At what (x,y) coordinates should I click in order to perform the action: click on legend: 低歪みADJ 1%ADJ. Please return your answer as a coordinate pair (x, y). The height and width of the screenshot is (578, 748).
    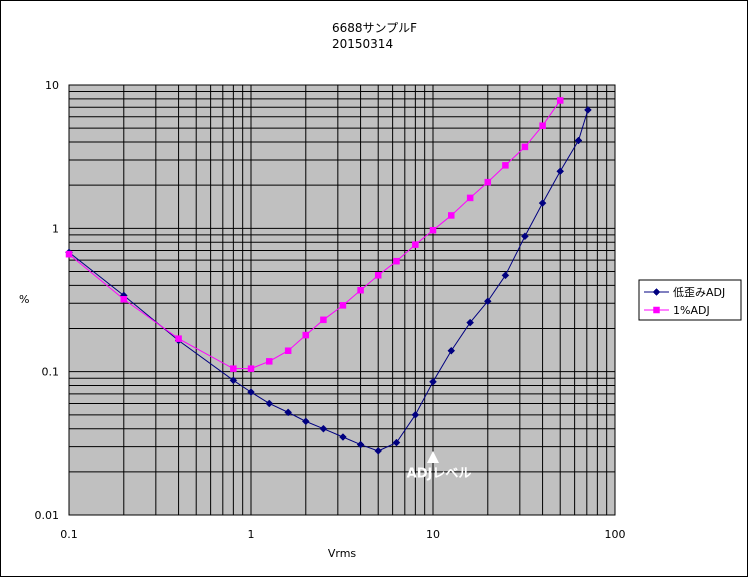
    Looking at the image, I should click on (690, 300).